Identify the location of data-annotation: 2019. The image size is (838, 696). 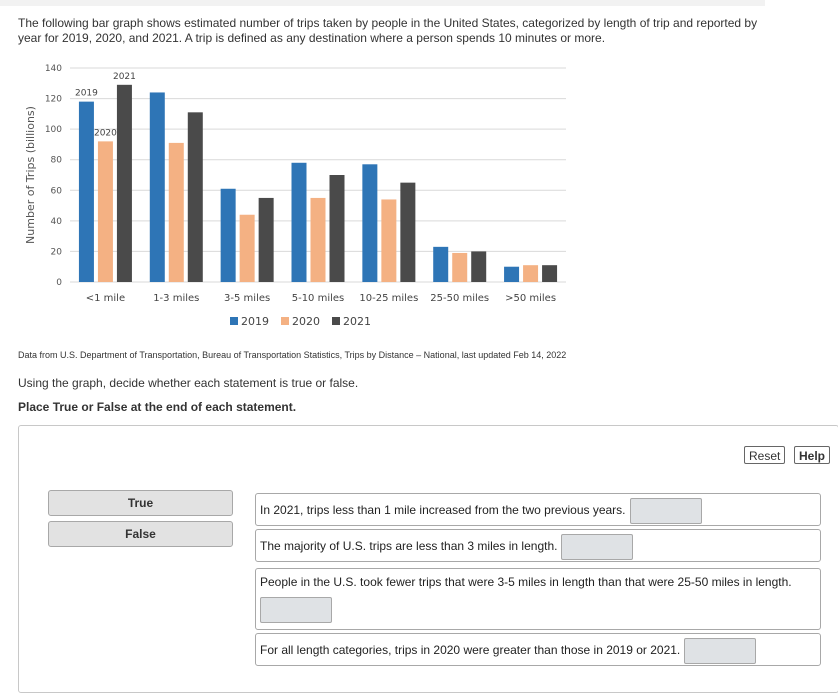
(86, 94).